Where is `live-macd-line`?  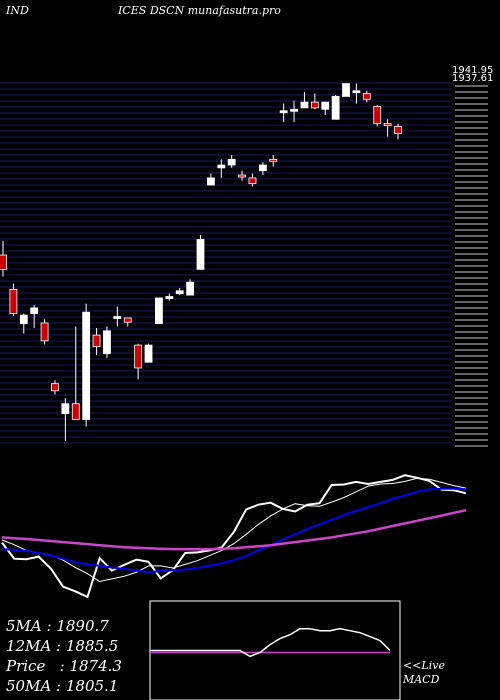
live-macd-line is located at coordinates (270, 642).